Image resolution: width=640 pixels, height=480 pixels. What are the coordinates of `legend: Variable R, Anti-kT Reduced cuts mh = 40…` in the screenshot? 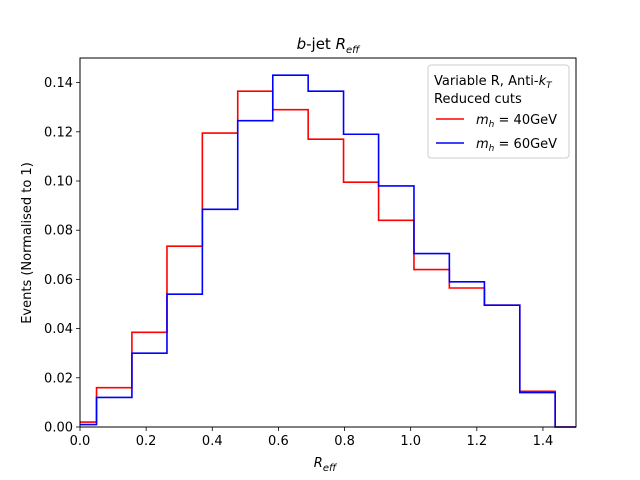 It's located at (498, 111).